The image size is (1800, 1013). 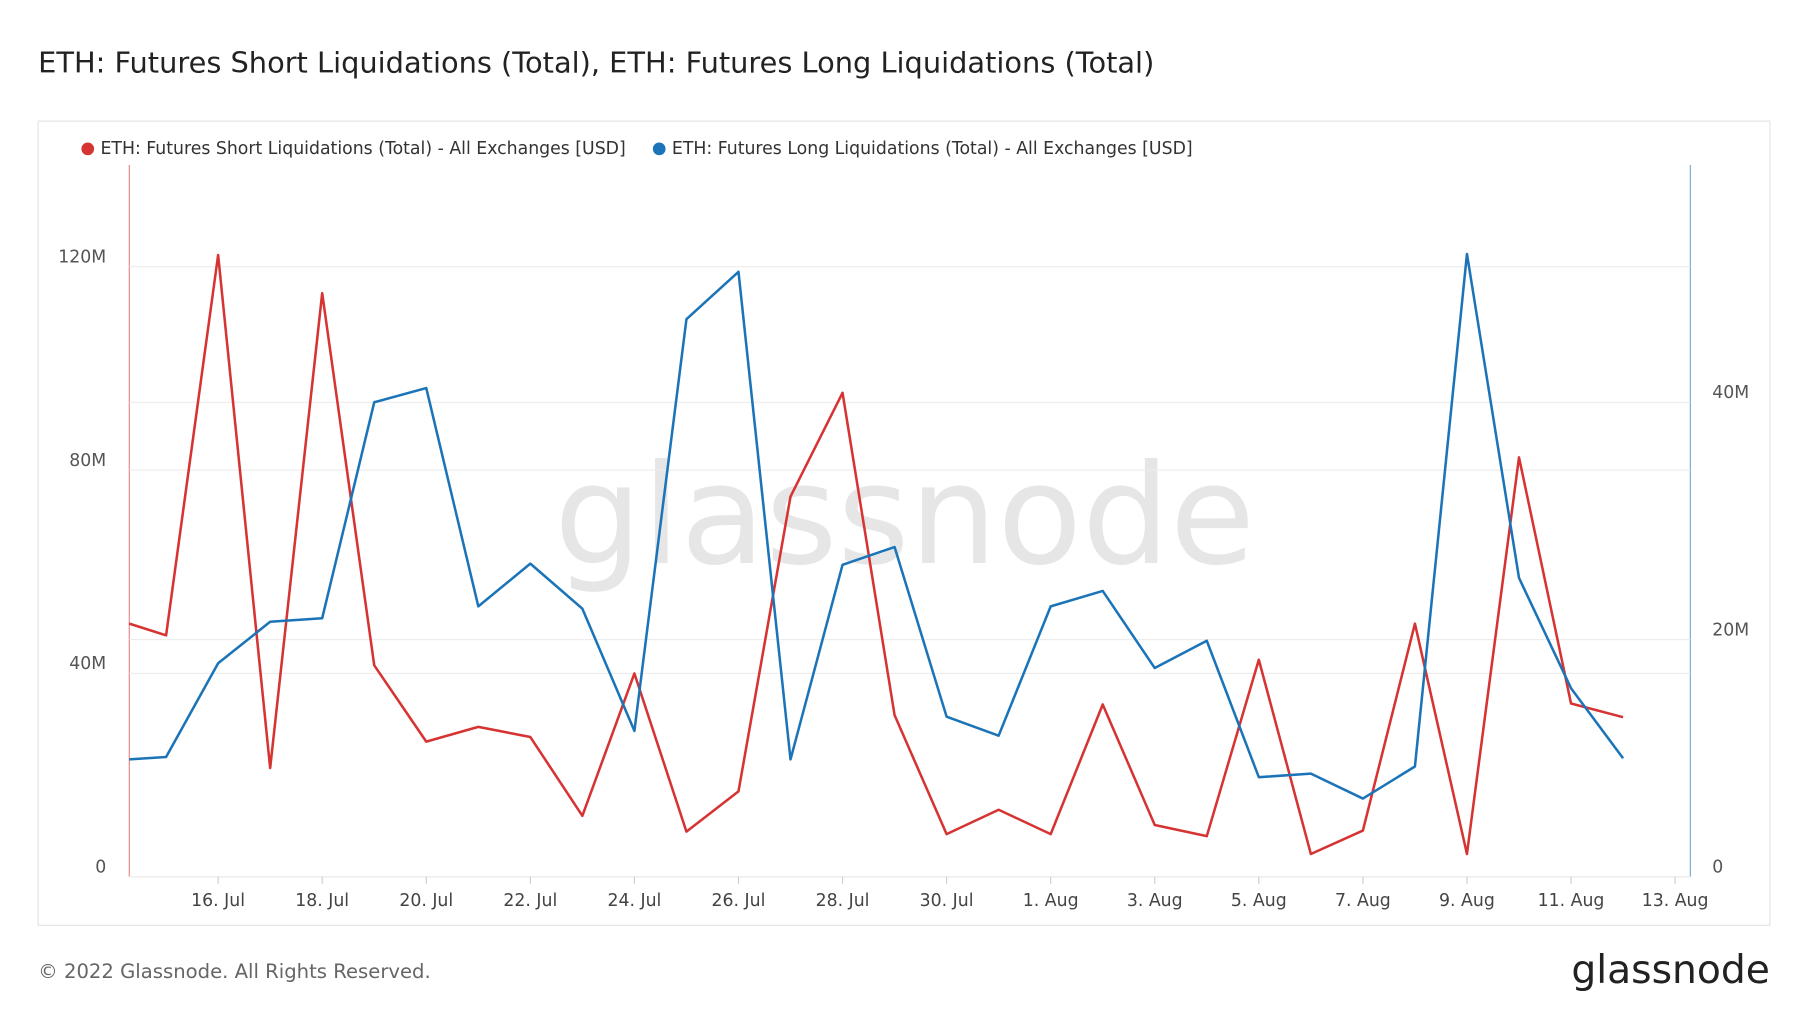 What do you see at coordinates (1259, 901) in the screenshot?
I see `x-tick-label: 5. Aug` at bounding box center [1259, 901].